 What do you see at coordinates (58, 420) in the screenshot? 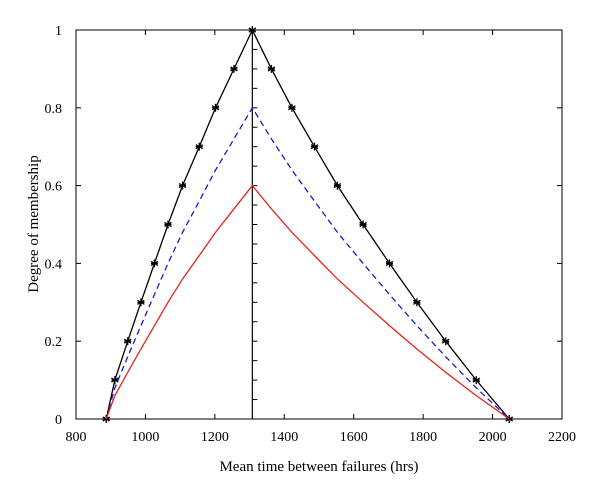
I see `y-tick-label: 0` at bounding box center [58, 420].